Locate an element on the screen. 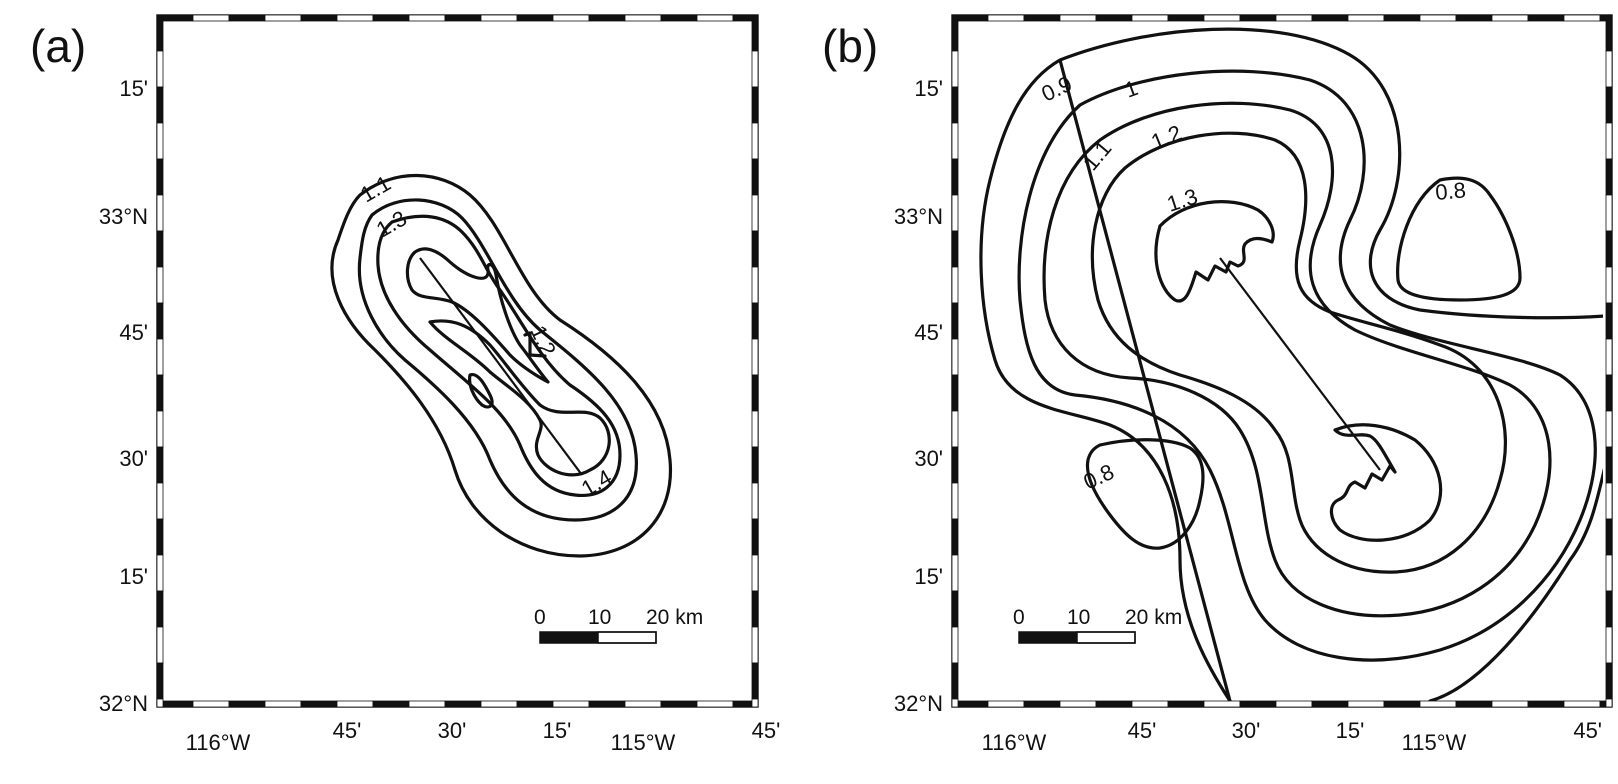  panel-b-contour-label-0.8-east: 0.8 is located at coordinates (1450, 191).